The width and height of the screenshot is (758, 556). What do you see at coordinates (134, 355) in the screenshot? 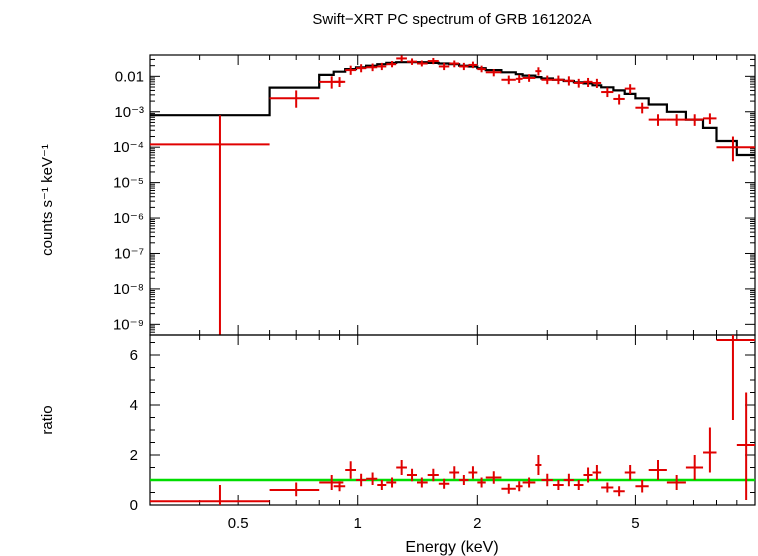
I see `y-tick-label: 6` at bounding box center [134, 355].